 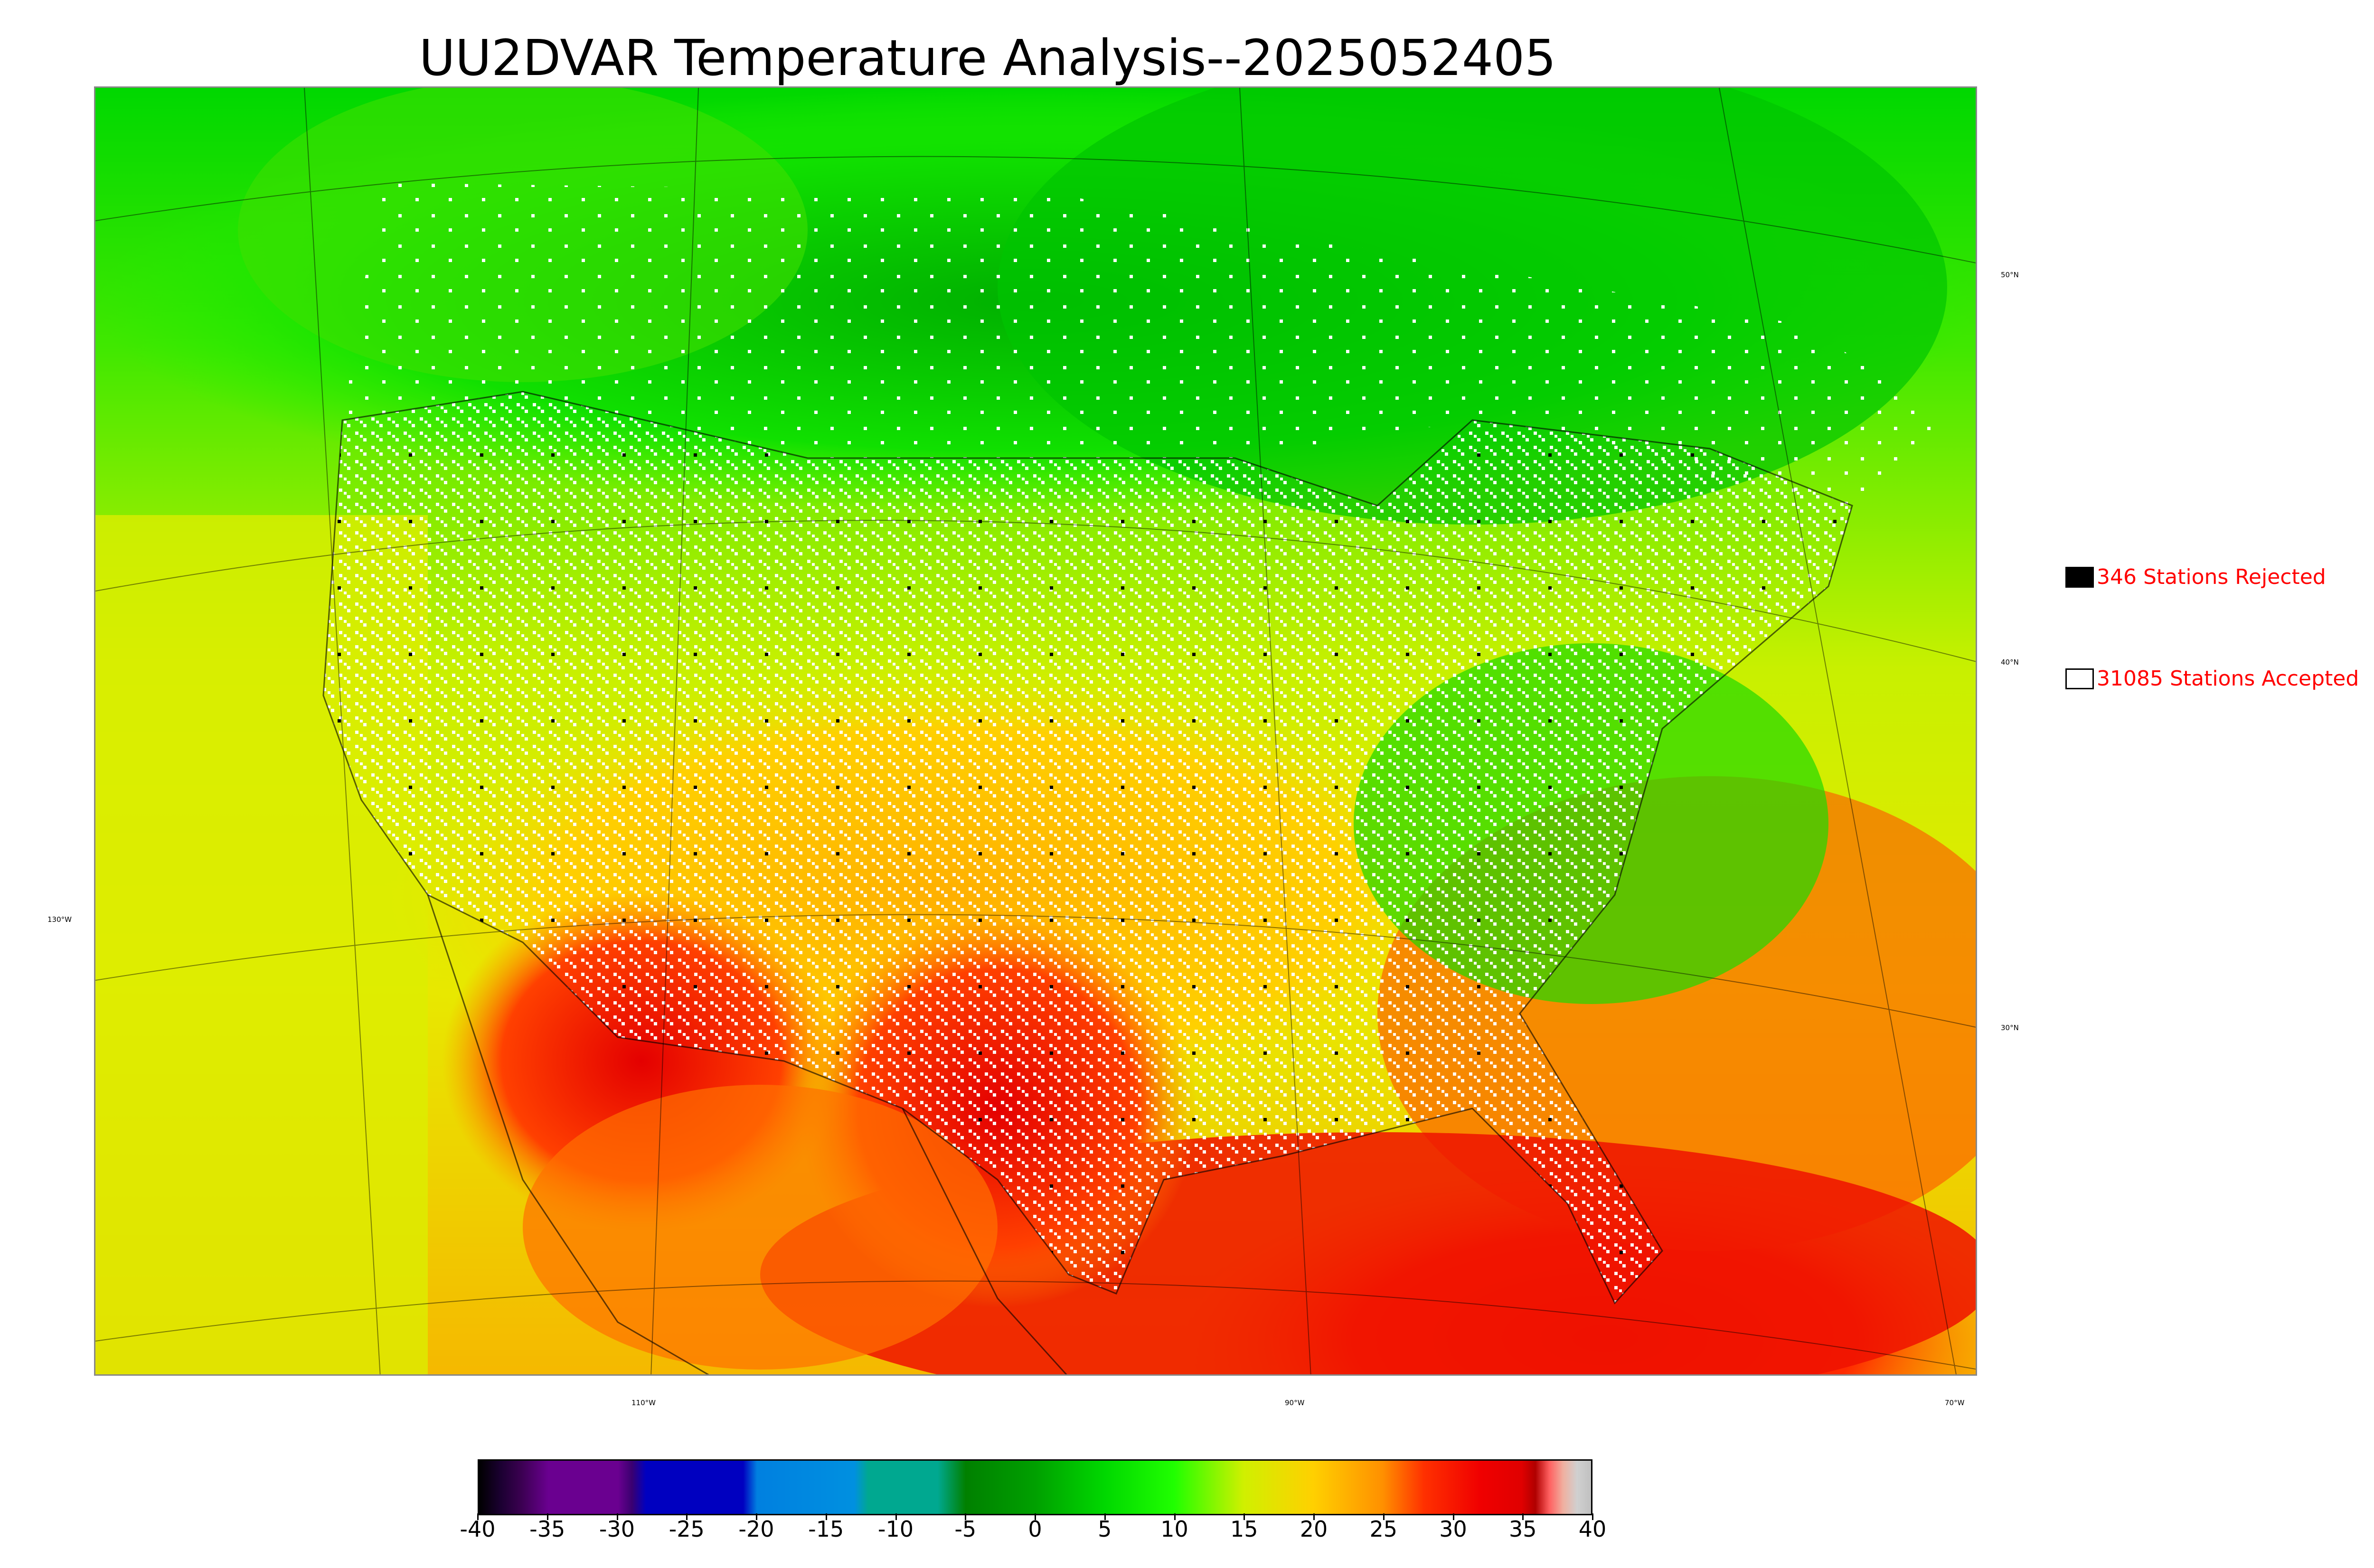 What do you see at coordinates (2010, 663) in the screenshot?
I see `lat-label-40n: 40°N` at bounding box center [2010, 663].